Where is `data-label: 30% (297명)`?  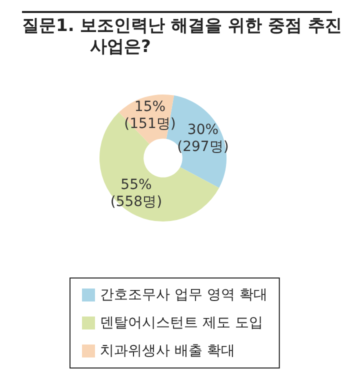
data-label: 30% (297명) is located at coordinates (203, 138).